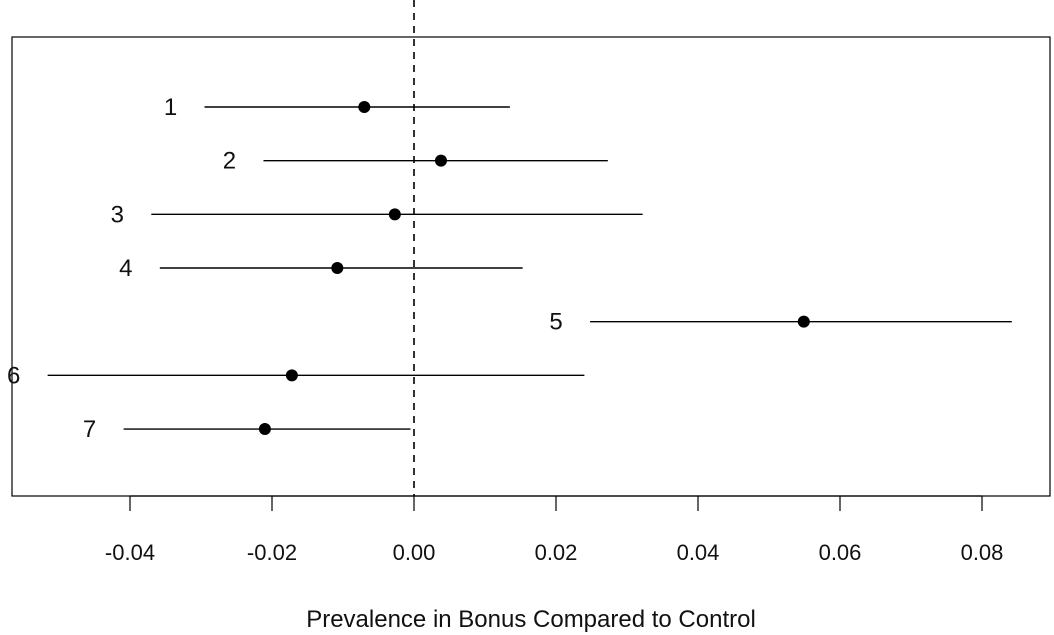 The image size is (1054, 635). I want to click on row-label-4: 4, so click(125, 268).